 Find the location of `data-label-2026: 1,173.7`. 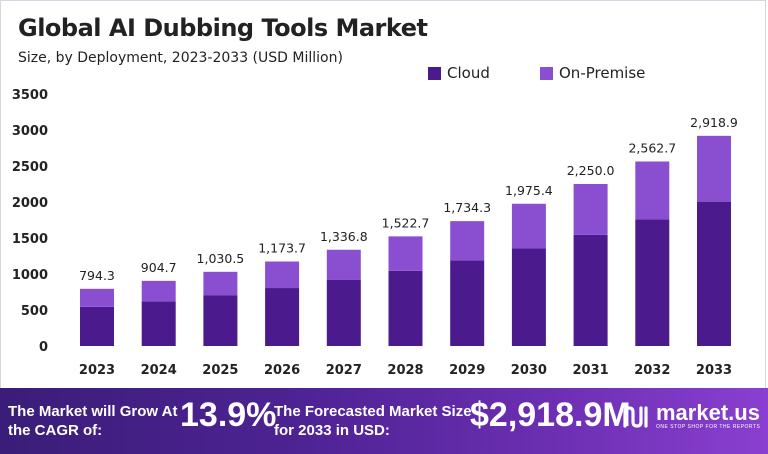

data-label-2026: 1,173.7 is located at coordinates (282, 247).